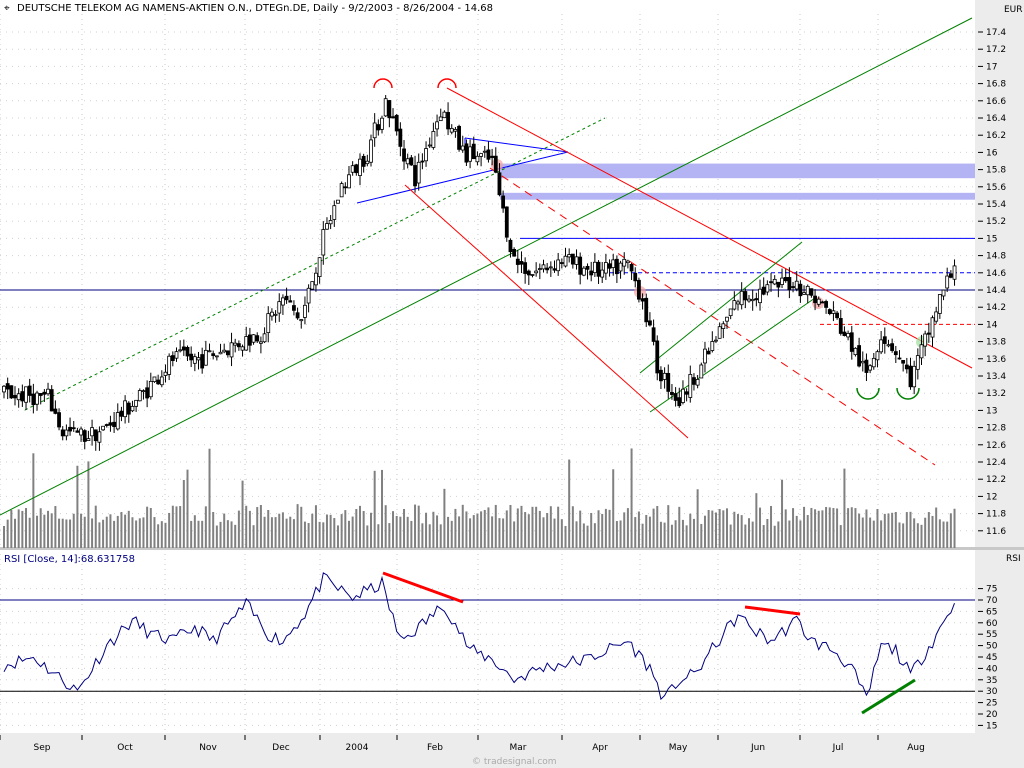  Describe the element at coordinates (996, 480) in the screenshot. I see `price-tick-label: 12.2` at that location.